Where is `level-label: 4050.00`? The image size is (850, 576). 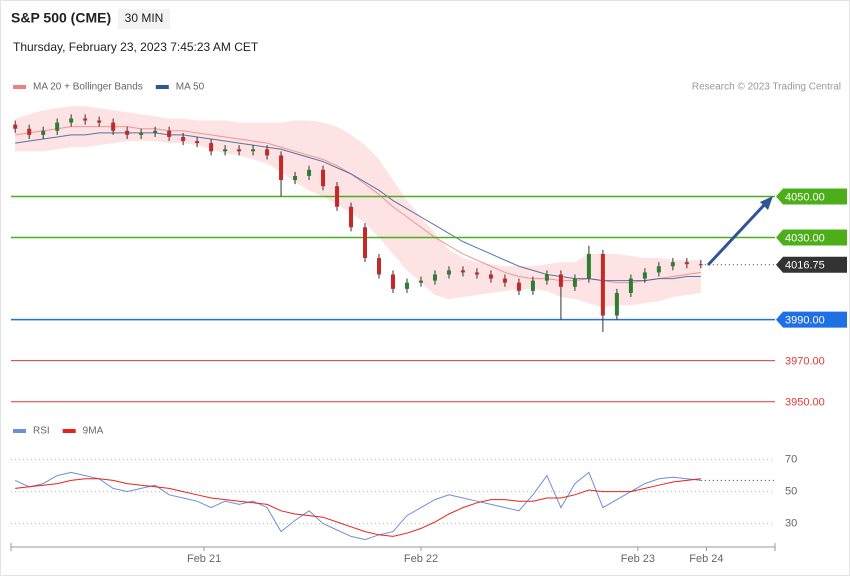 level-label: 4050.00 is located at coordinates (805, 197).